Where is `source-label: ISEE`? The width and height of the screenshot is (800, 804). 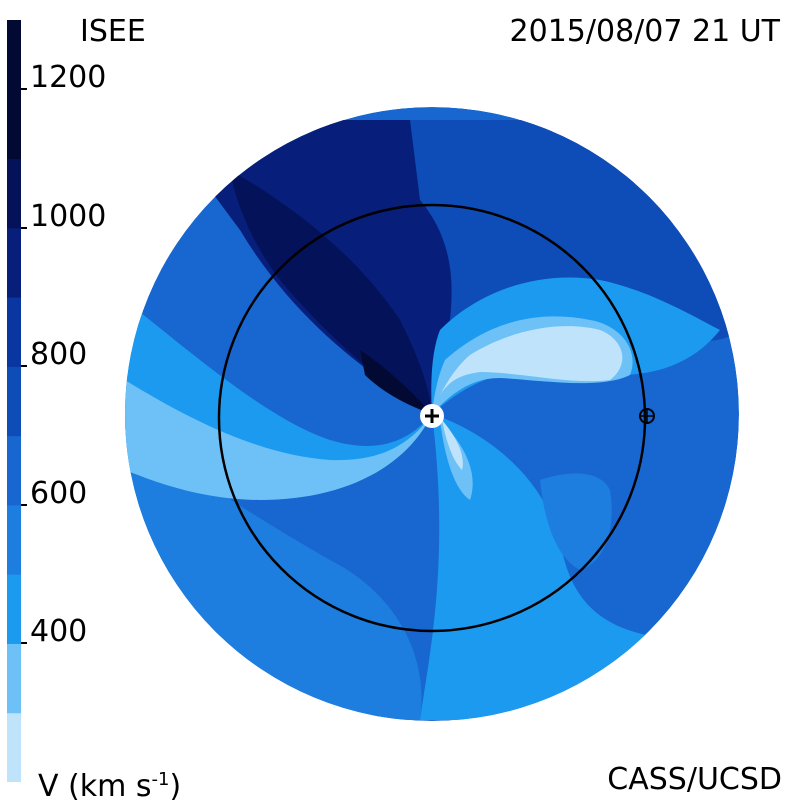
source-label: ISEE is located at coordinates (113, 31).